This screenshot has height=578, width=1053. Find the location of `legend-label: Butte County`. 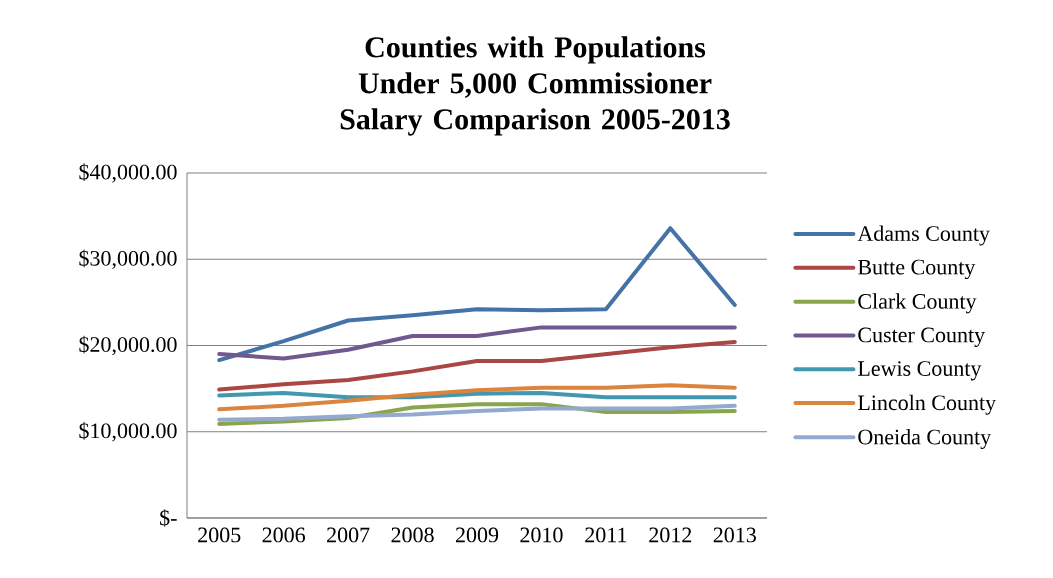

legend-label: Butte County is located at coordinates (917, 269).